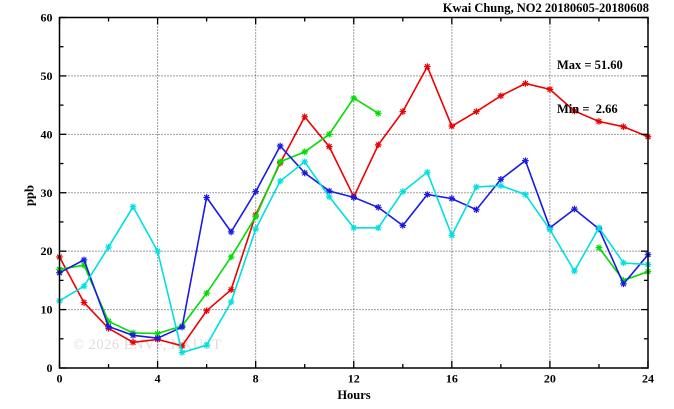  I want to click on y-tick-label: 0, so click(50, 368).